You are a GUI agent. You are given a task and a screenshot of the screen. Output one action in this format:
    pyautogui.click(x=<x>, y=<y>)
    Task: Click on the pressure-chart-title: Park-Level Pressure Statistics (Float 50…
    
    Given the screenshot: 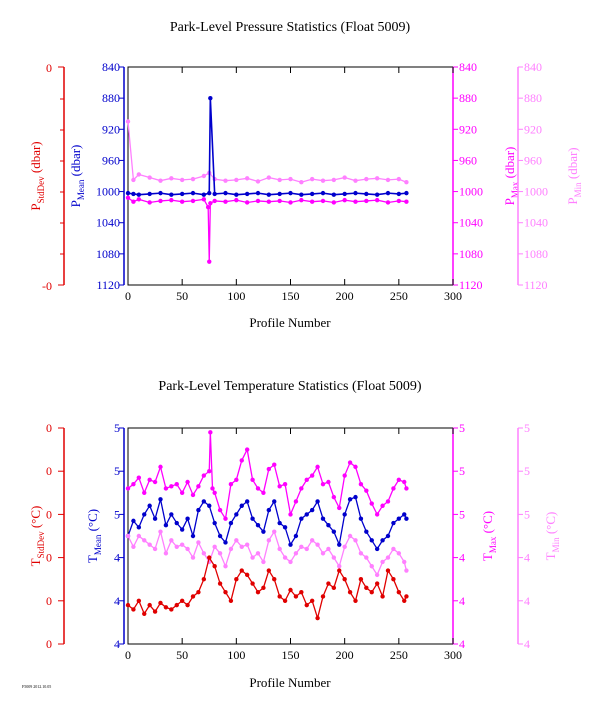 What is the action you would take?
    pyautogui.click(x=290, y=27)
    